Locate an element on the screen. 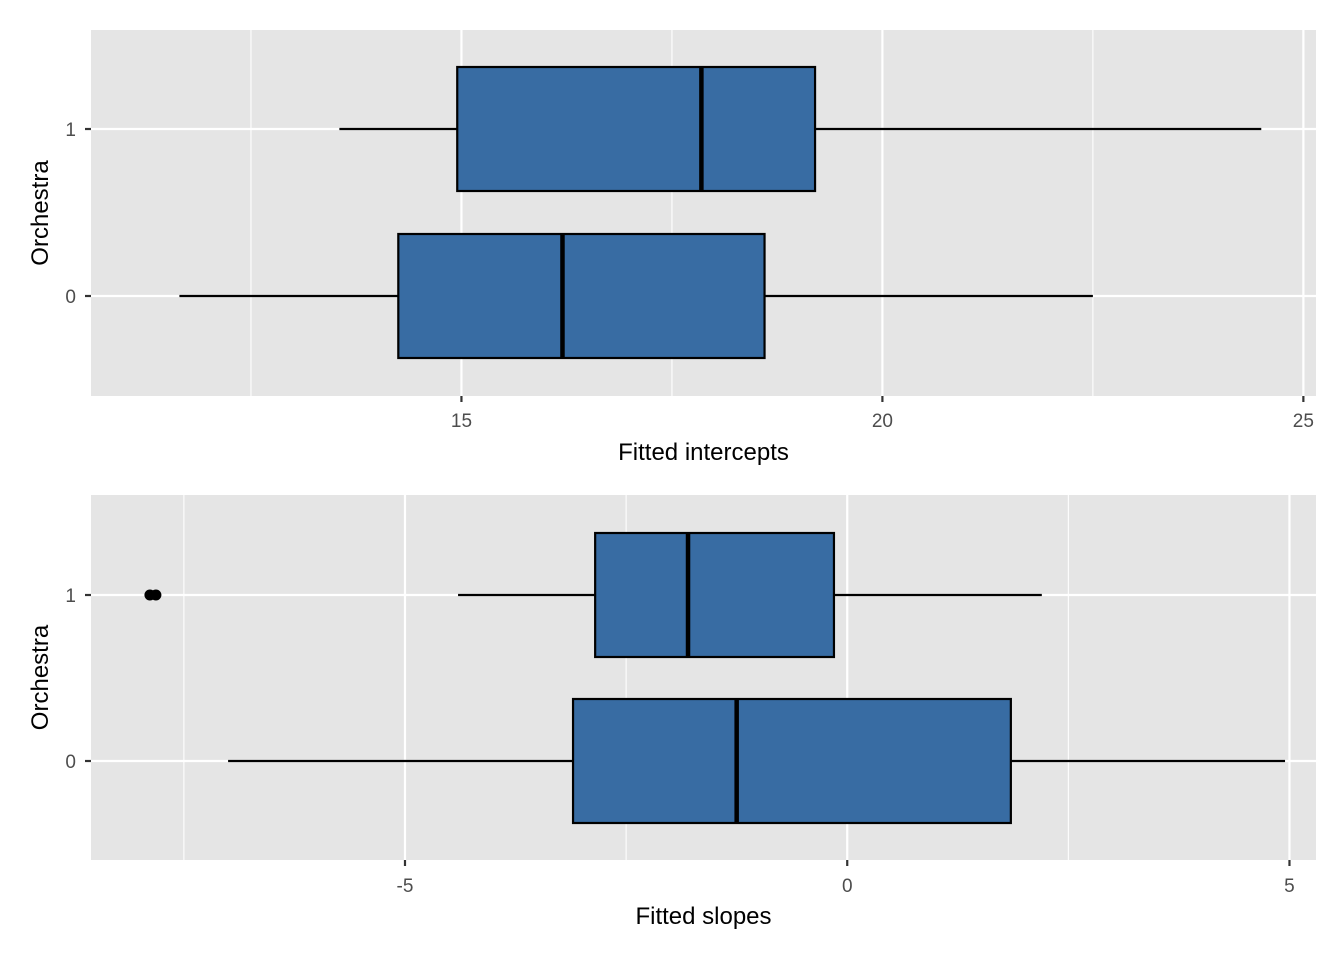 Image resolution: width=1344 pixels, height=960 pixels. x-axis-title: Fitted intercepts is located at coordinates (703, 452).